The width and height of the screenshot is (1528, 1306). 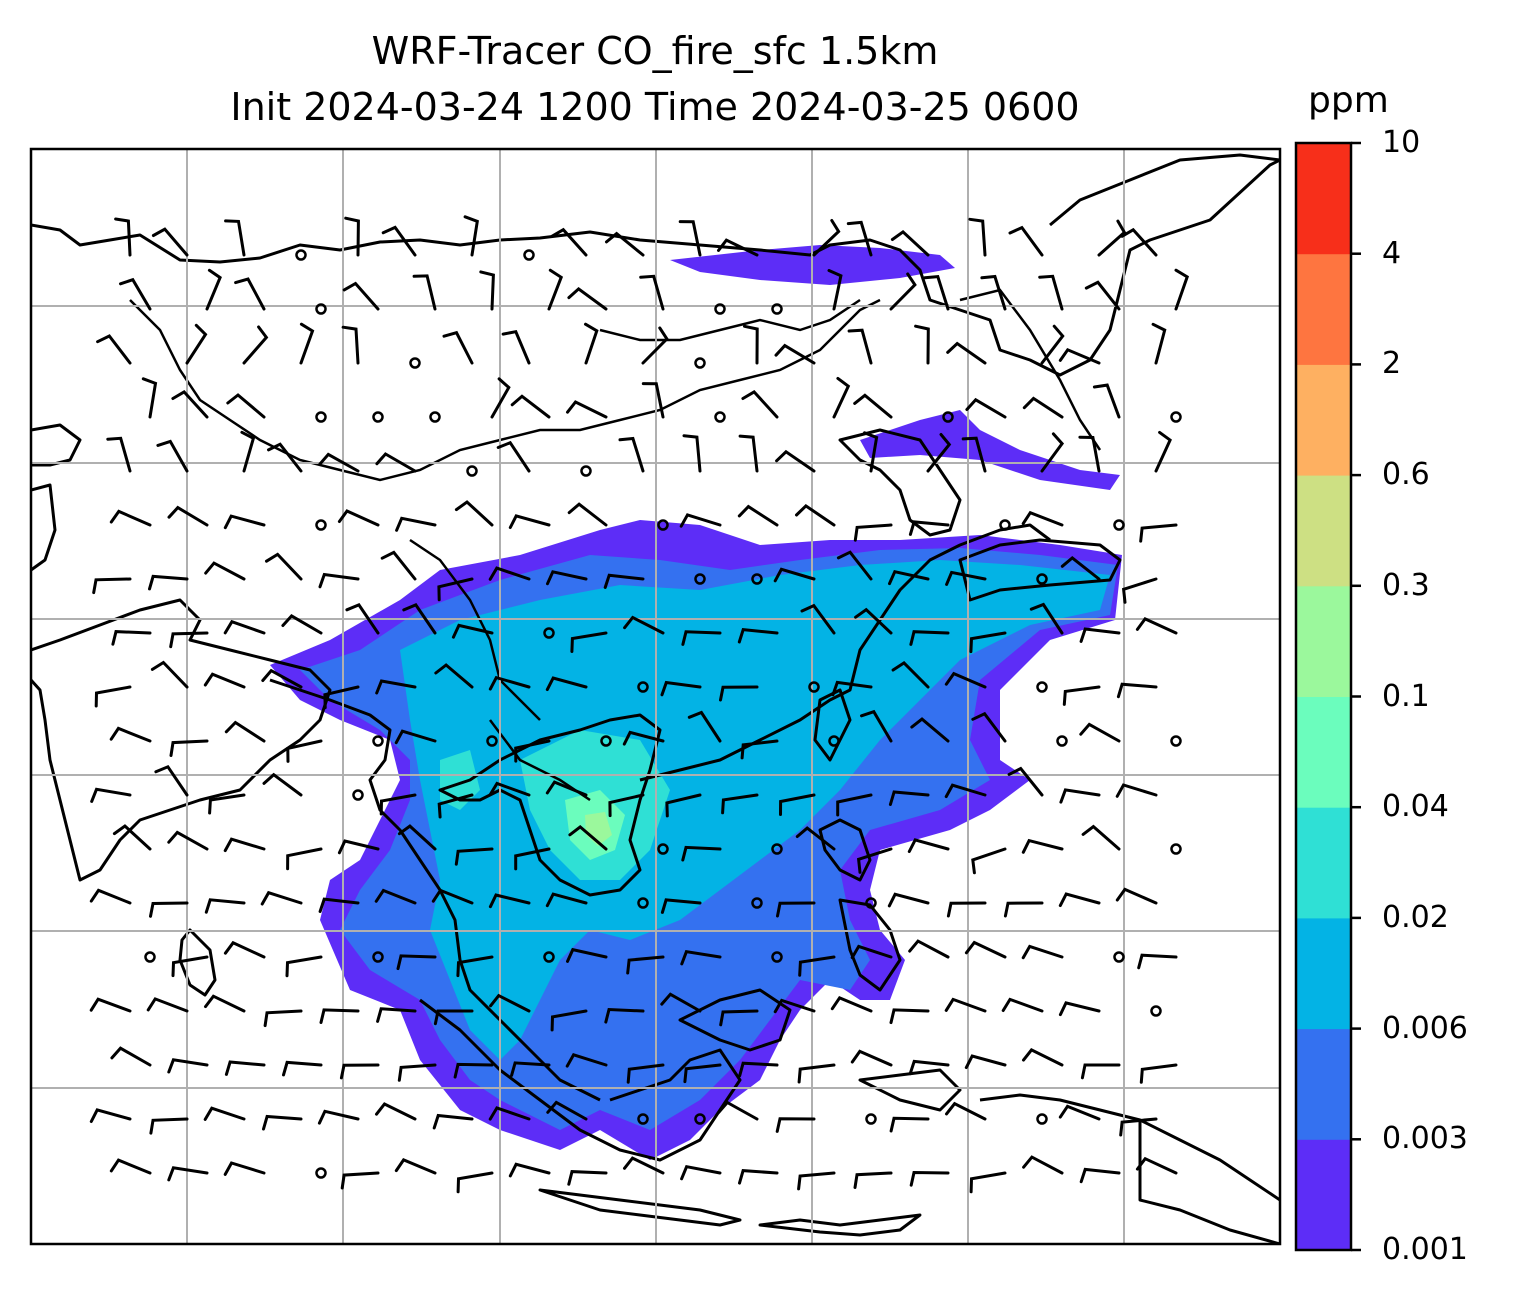 I want to click on colorbar-tick-label: 0.006, so click(x=1425, y=1028).